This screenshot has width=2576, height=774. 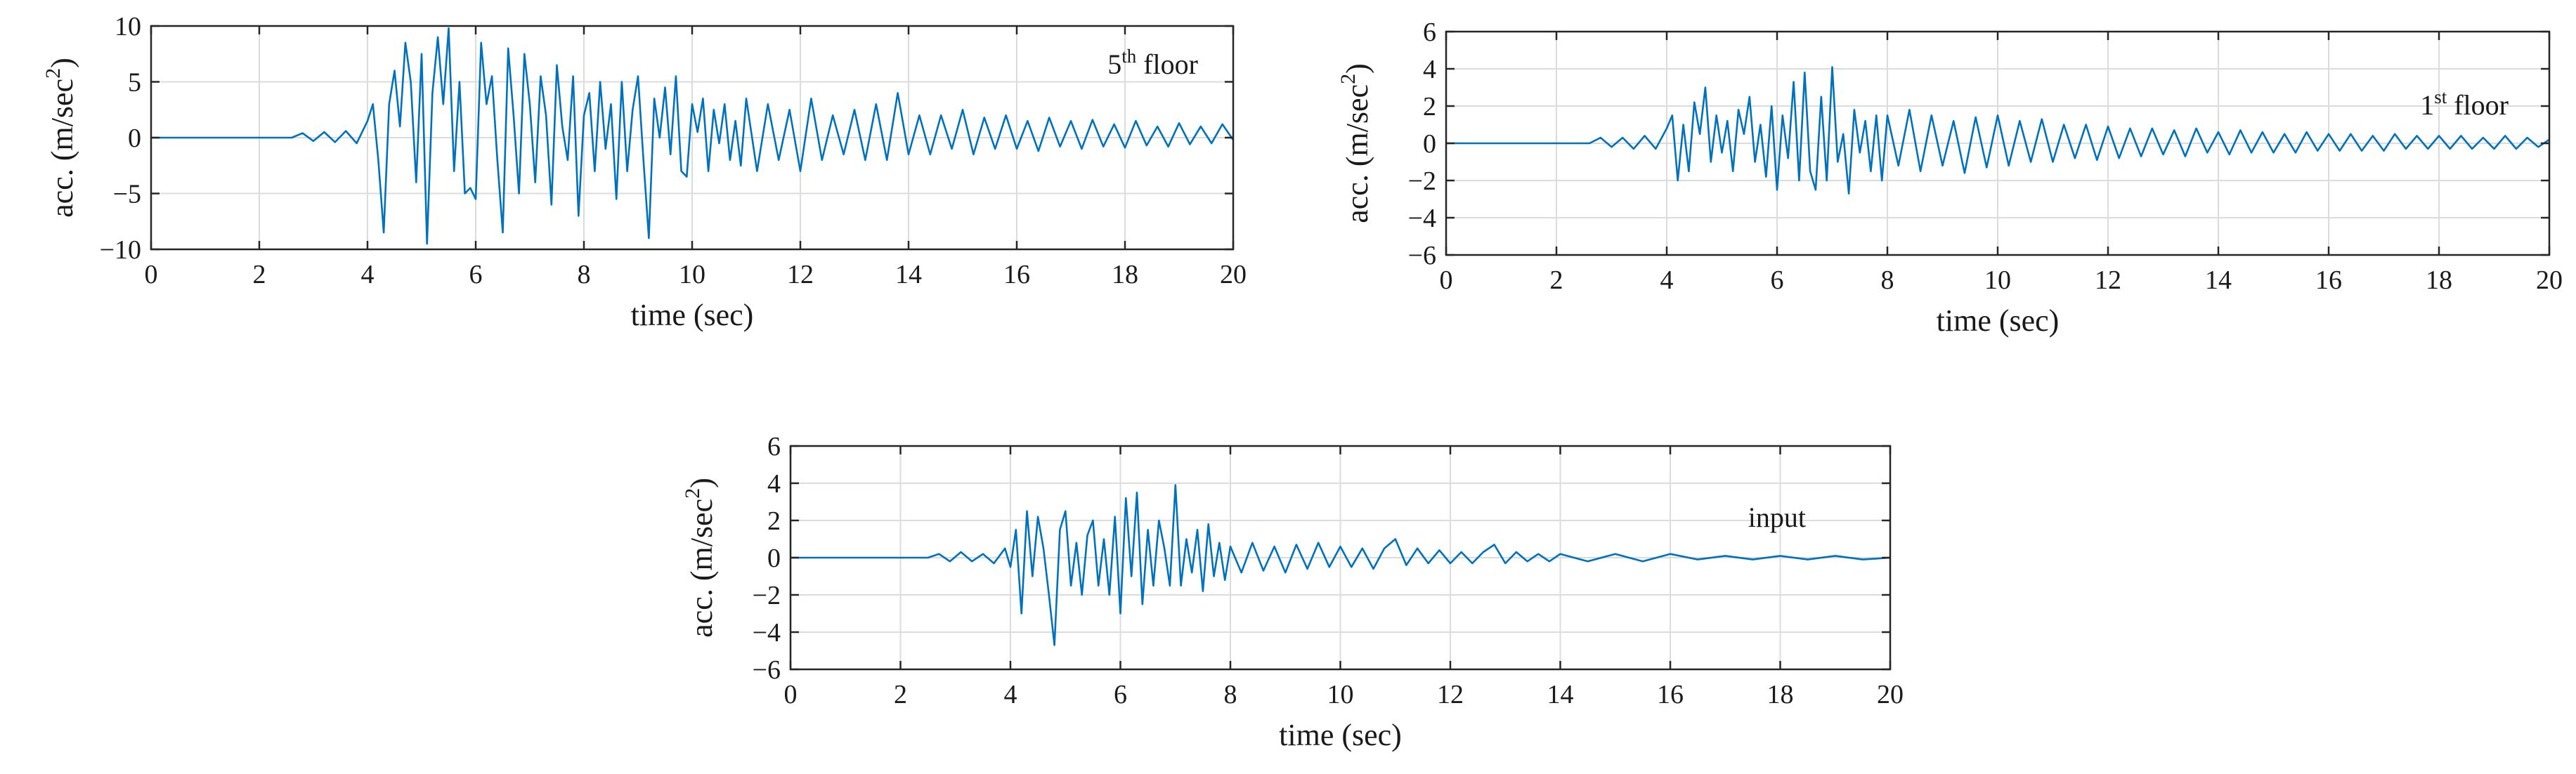 I want to click on annotation-main: input, so click(x=1777, y=517).